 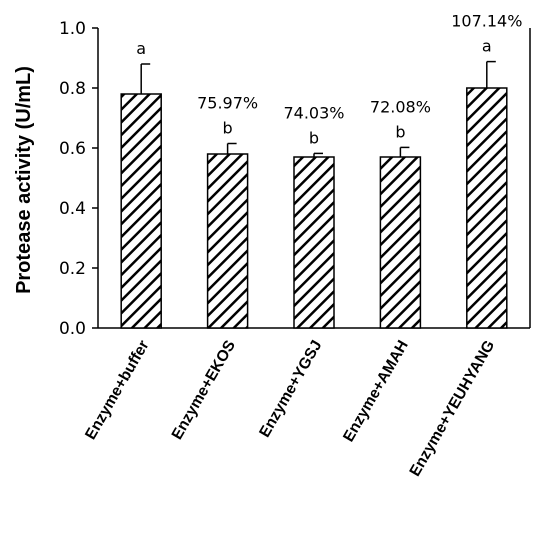 What do you see at coordinates (400, 106) in the screenshot?
I see `percent-label: 72.08%` at bounding box center [400, 106].